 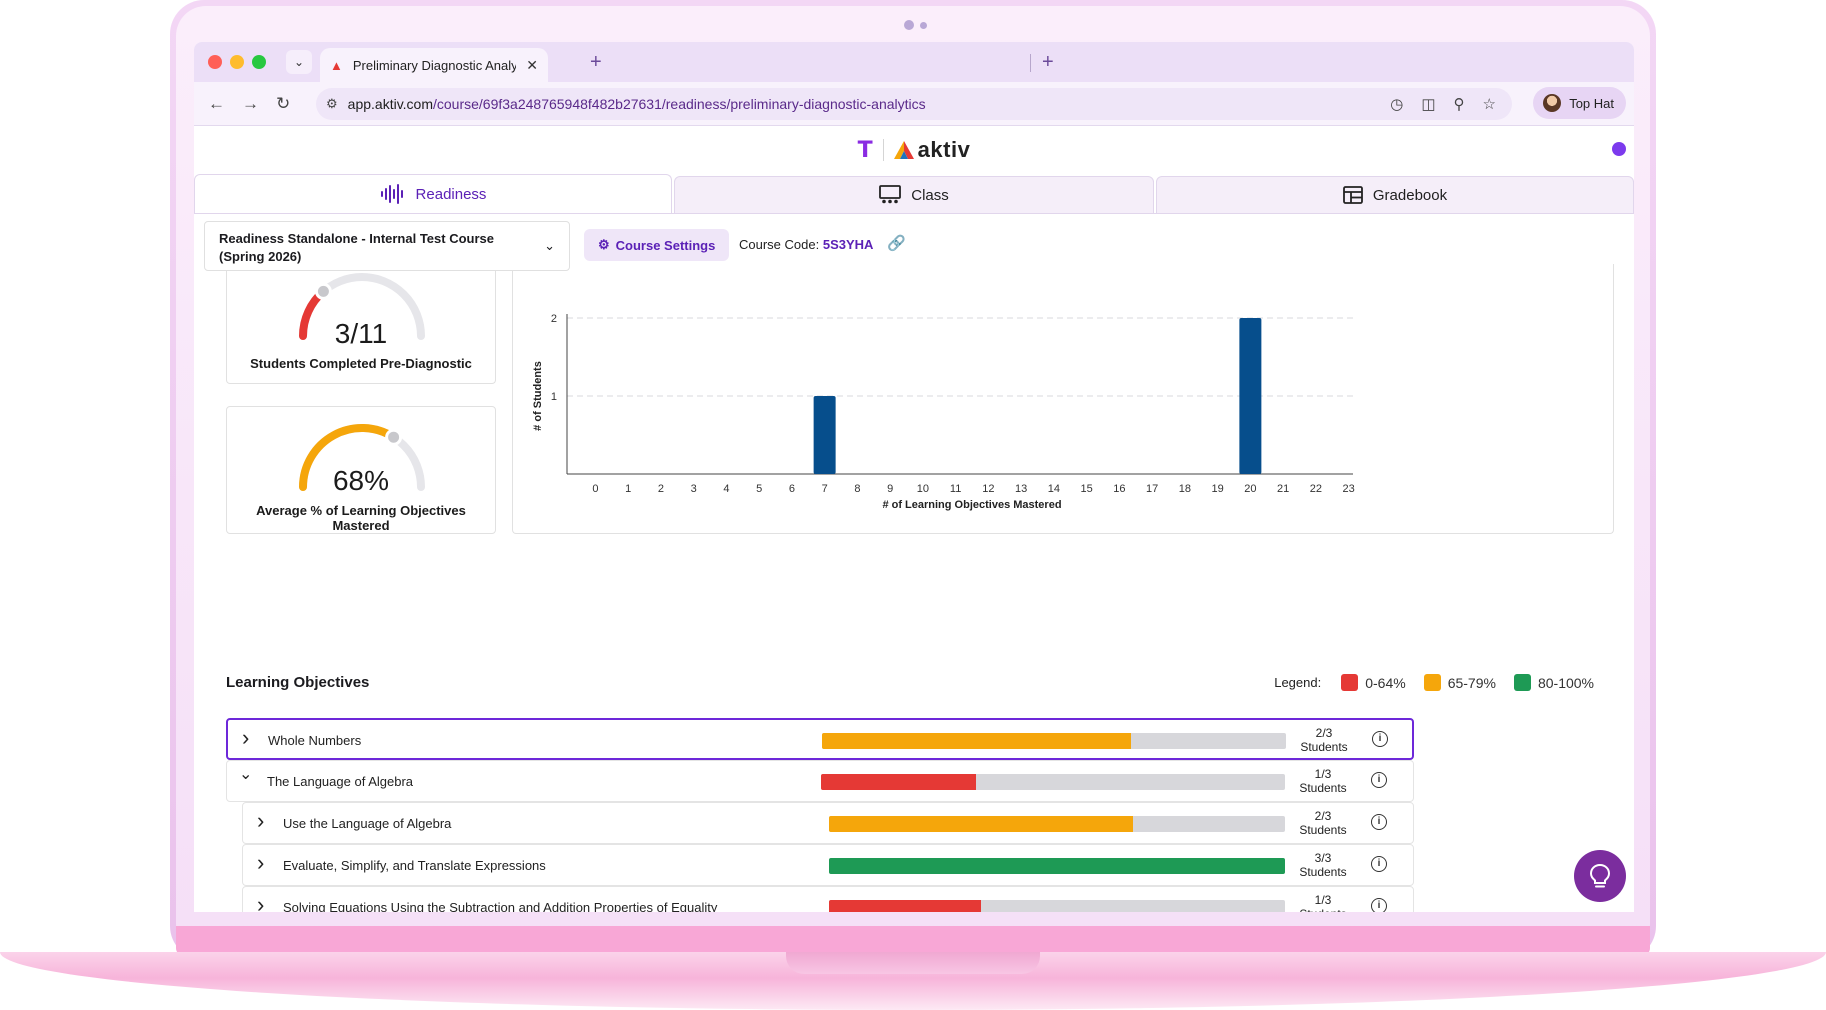 What do you see at coordinates (1021, 489) in the screenshot?
I see `x-tick-label: 13` at bounding box center [1021, 489].